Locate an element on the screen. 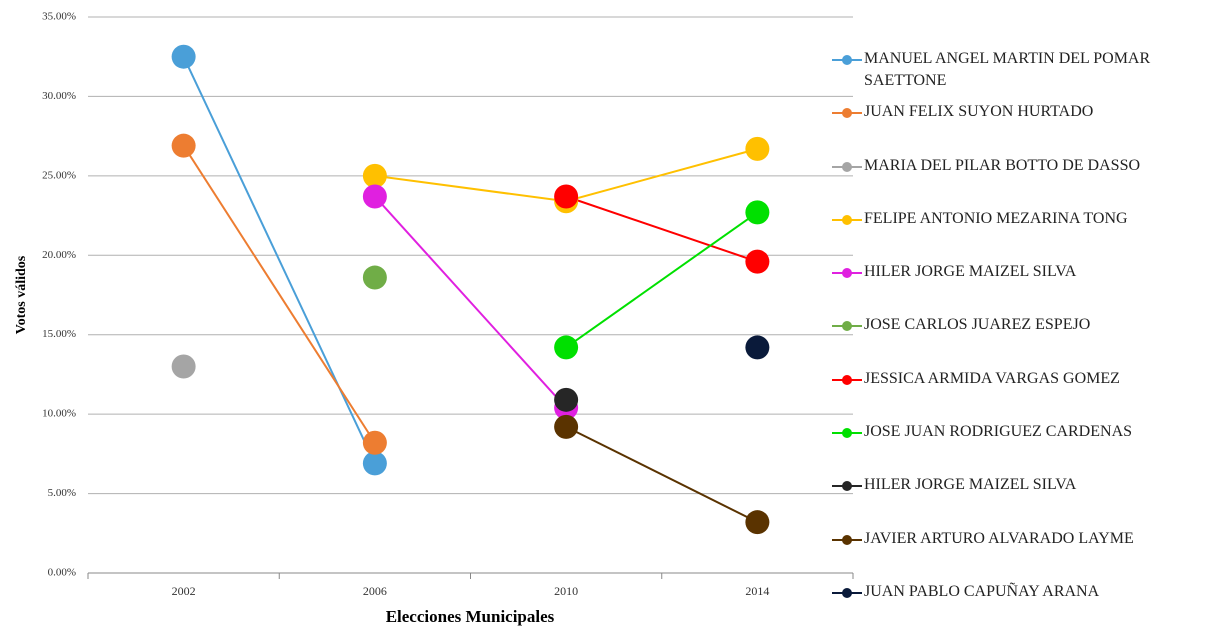  y-tick-label: 15.00% is located at coordinates (59, 334).